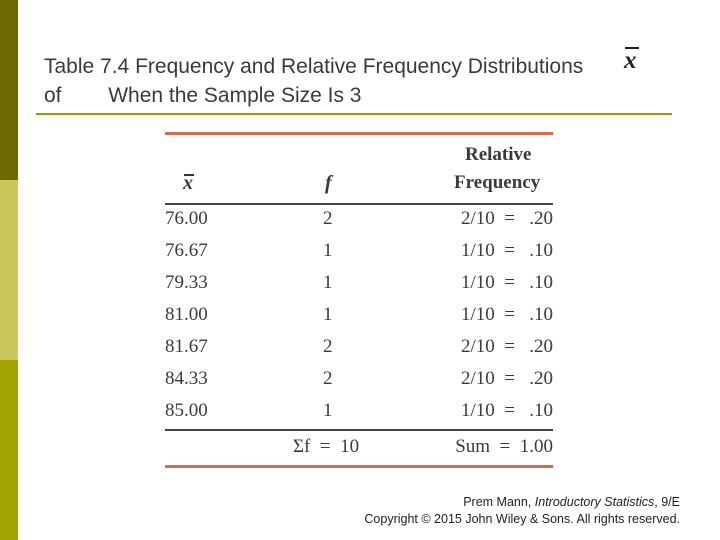  What do you see at coordinates (359, 416) in the screenshot?
I see `table-row: 85.00 1 1/10 = .10` at bounding box center [359, 416].